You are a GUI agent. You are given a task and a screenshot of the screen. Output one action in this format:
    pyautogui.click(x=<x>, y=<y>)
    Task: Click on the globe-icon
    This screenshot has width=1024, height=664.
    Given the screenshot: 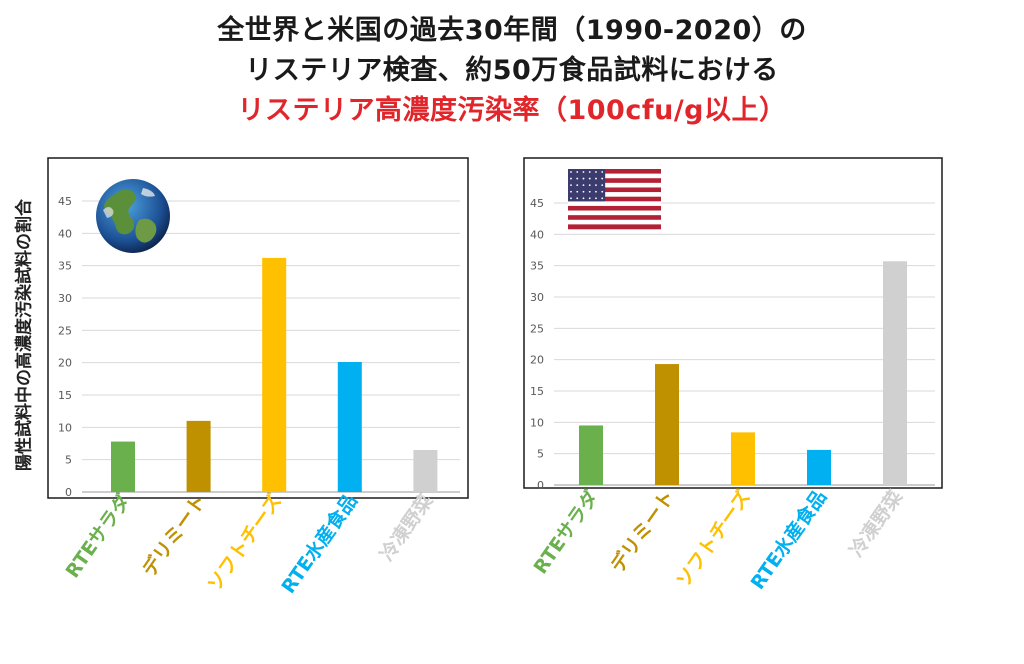 What is the action you would take?
    pyautogui.click(x=133, y=216)
    